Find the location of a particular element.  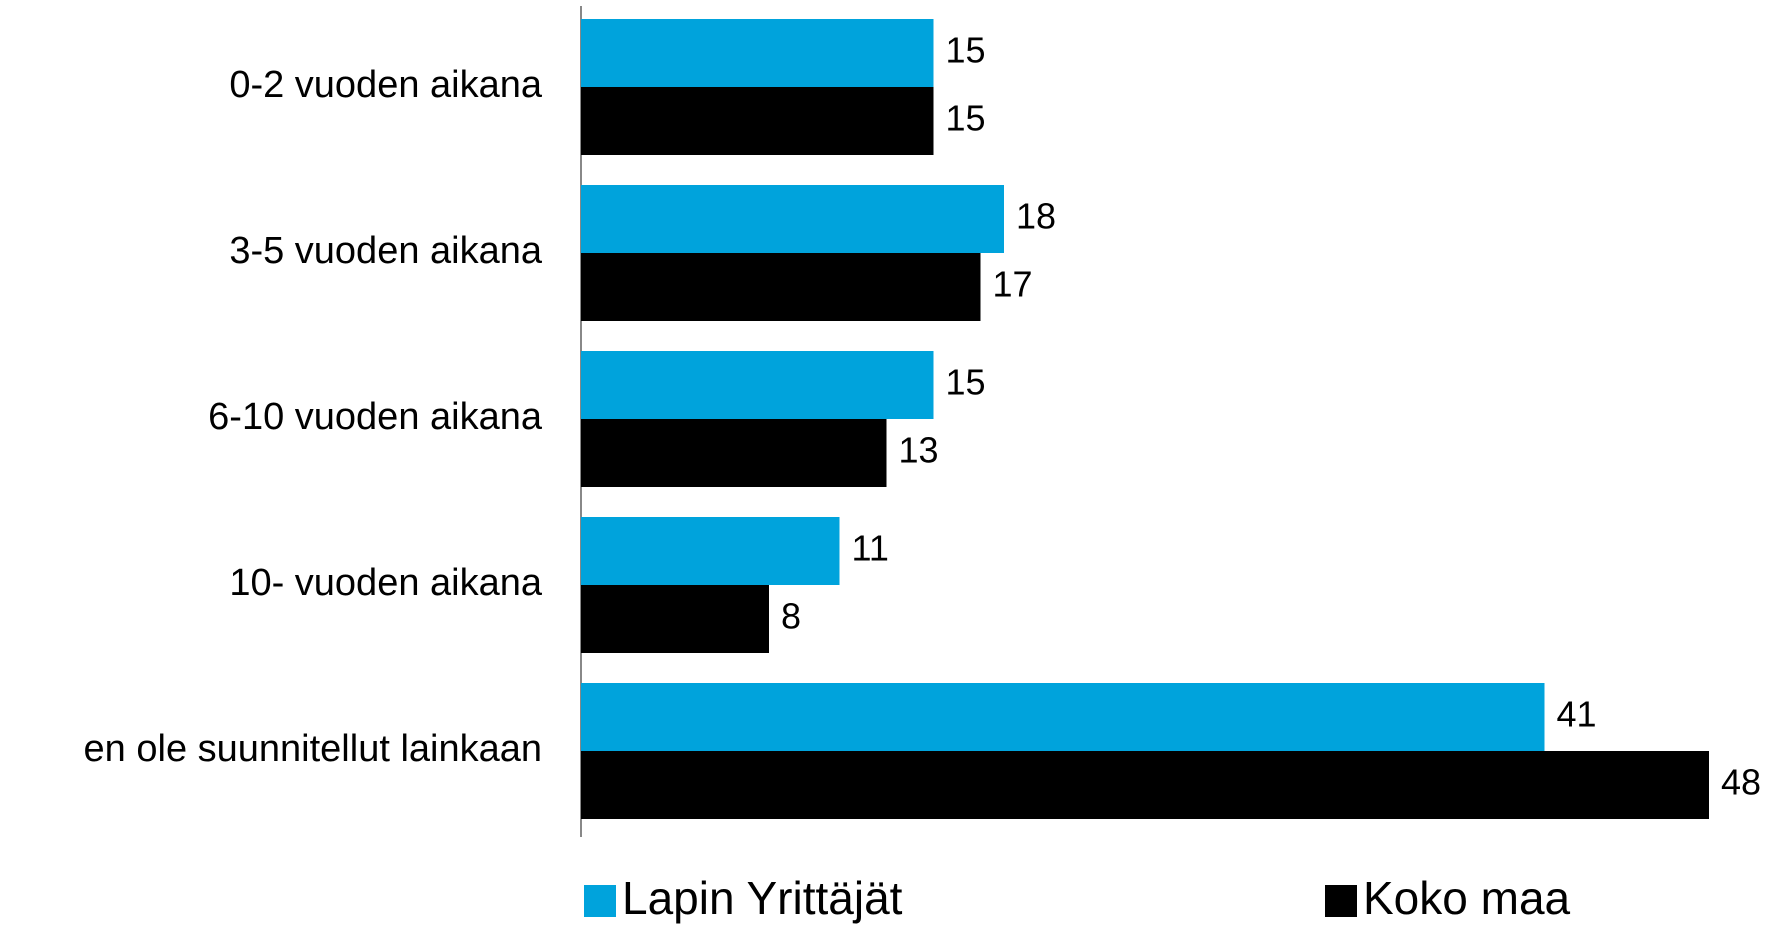

legend-label: Lapin Yrittäjät is located at coordinates (762, 898).